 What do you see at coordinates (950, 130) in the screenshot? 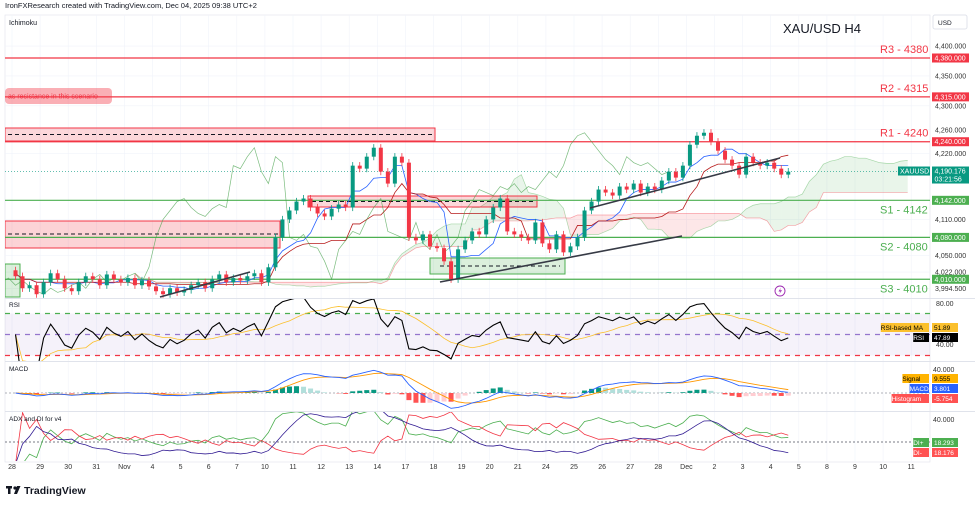
I see `price-tick: 4,260.000` at bounding box center [950, 130].